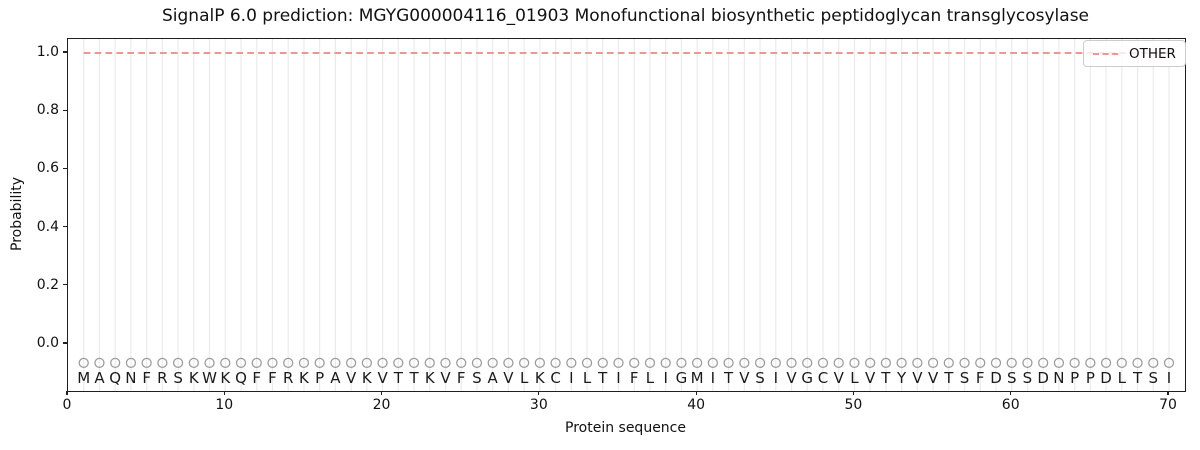 The width and height of the screenshot is (1200, 450). I want to click on legend-dashed-line-icon, so click(1107, 53).